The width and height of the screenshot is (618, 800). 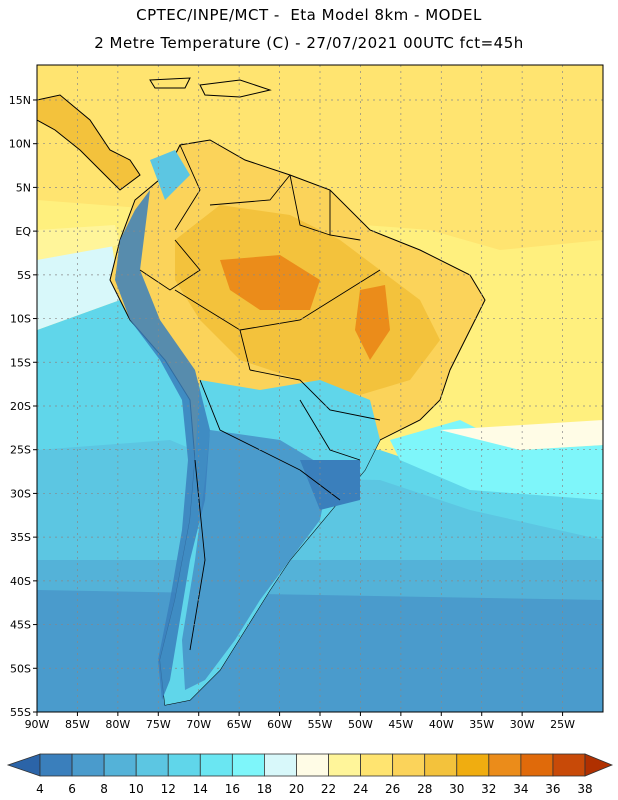 I want to click on y-tick-label: 20S, so click(x=20, y=406).